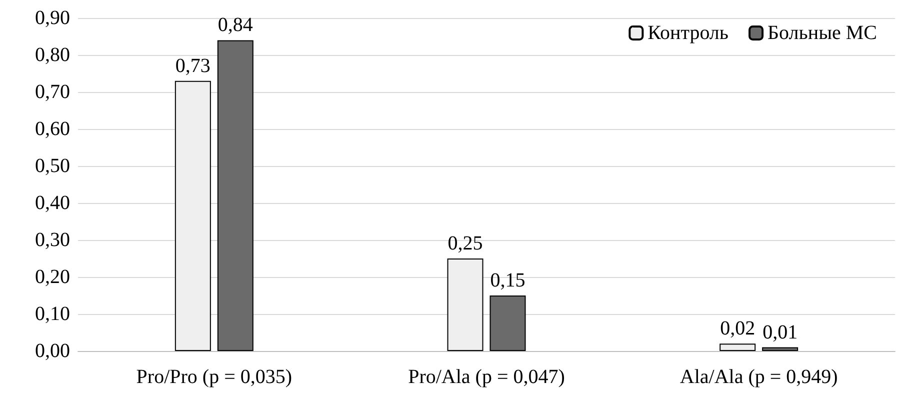 This screenshot has width=907, height=403. I want to click on y-tick-label: 0,80, so click(52, 55).